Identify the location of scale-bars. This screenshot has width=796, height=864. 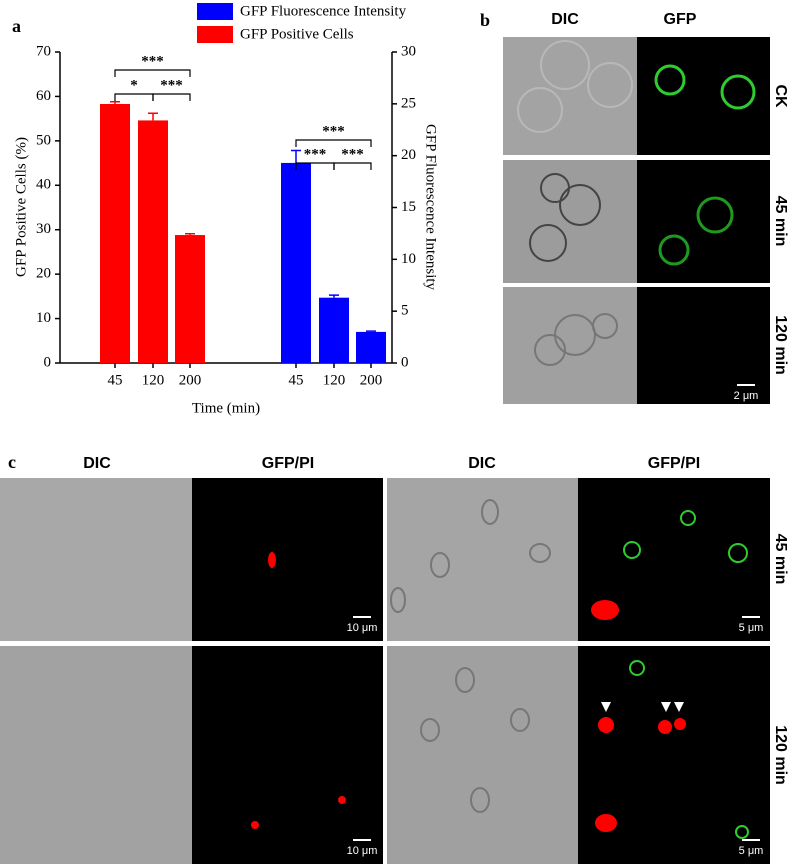
(556, 728).